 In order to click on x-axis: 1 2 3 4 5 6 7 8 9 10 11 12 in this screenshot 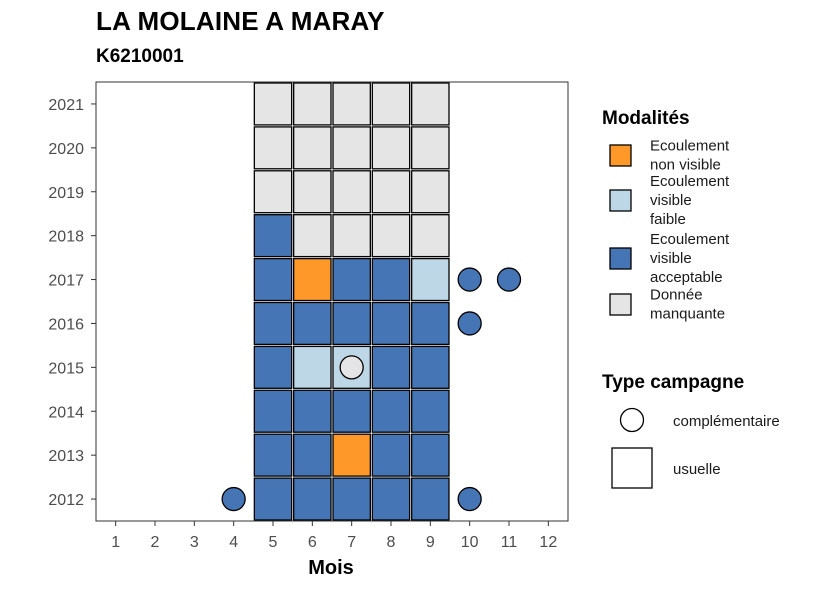, I will do `click(334, 536)`.